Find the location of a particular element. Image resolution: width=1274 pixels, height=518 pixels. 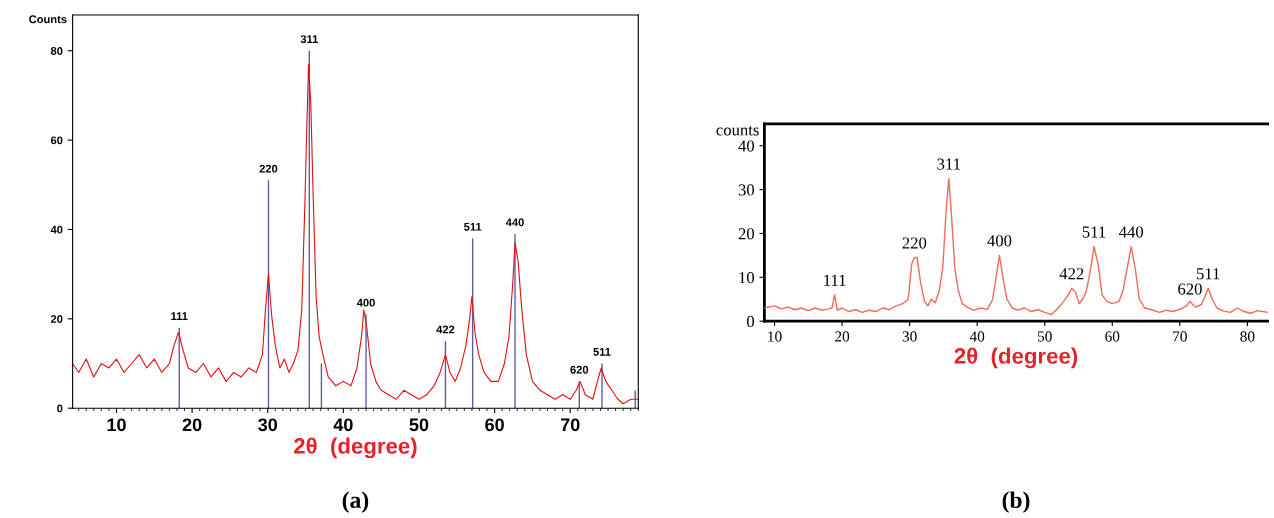

y-tick-label: 30 is located at coordinates (746, 190).